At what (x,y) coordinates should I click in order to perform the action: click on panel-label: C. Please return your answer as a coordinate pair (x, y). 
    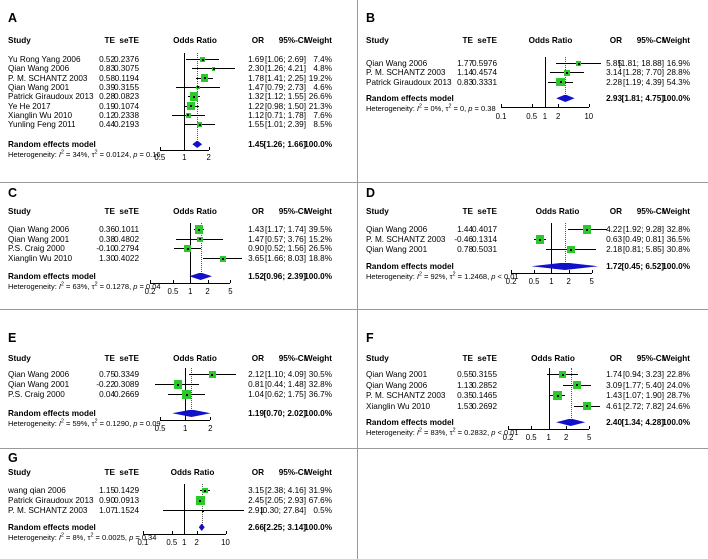
    Looking at the image, I should click on (13, 193).